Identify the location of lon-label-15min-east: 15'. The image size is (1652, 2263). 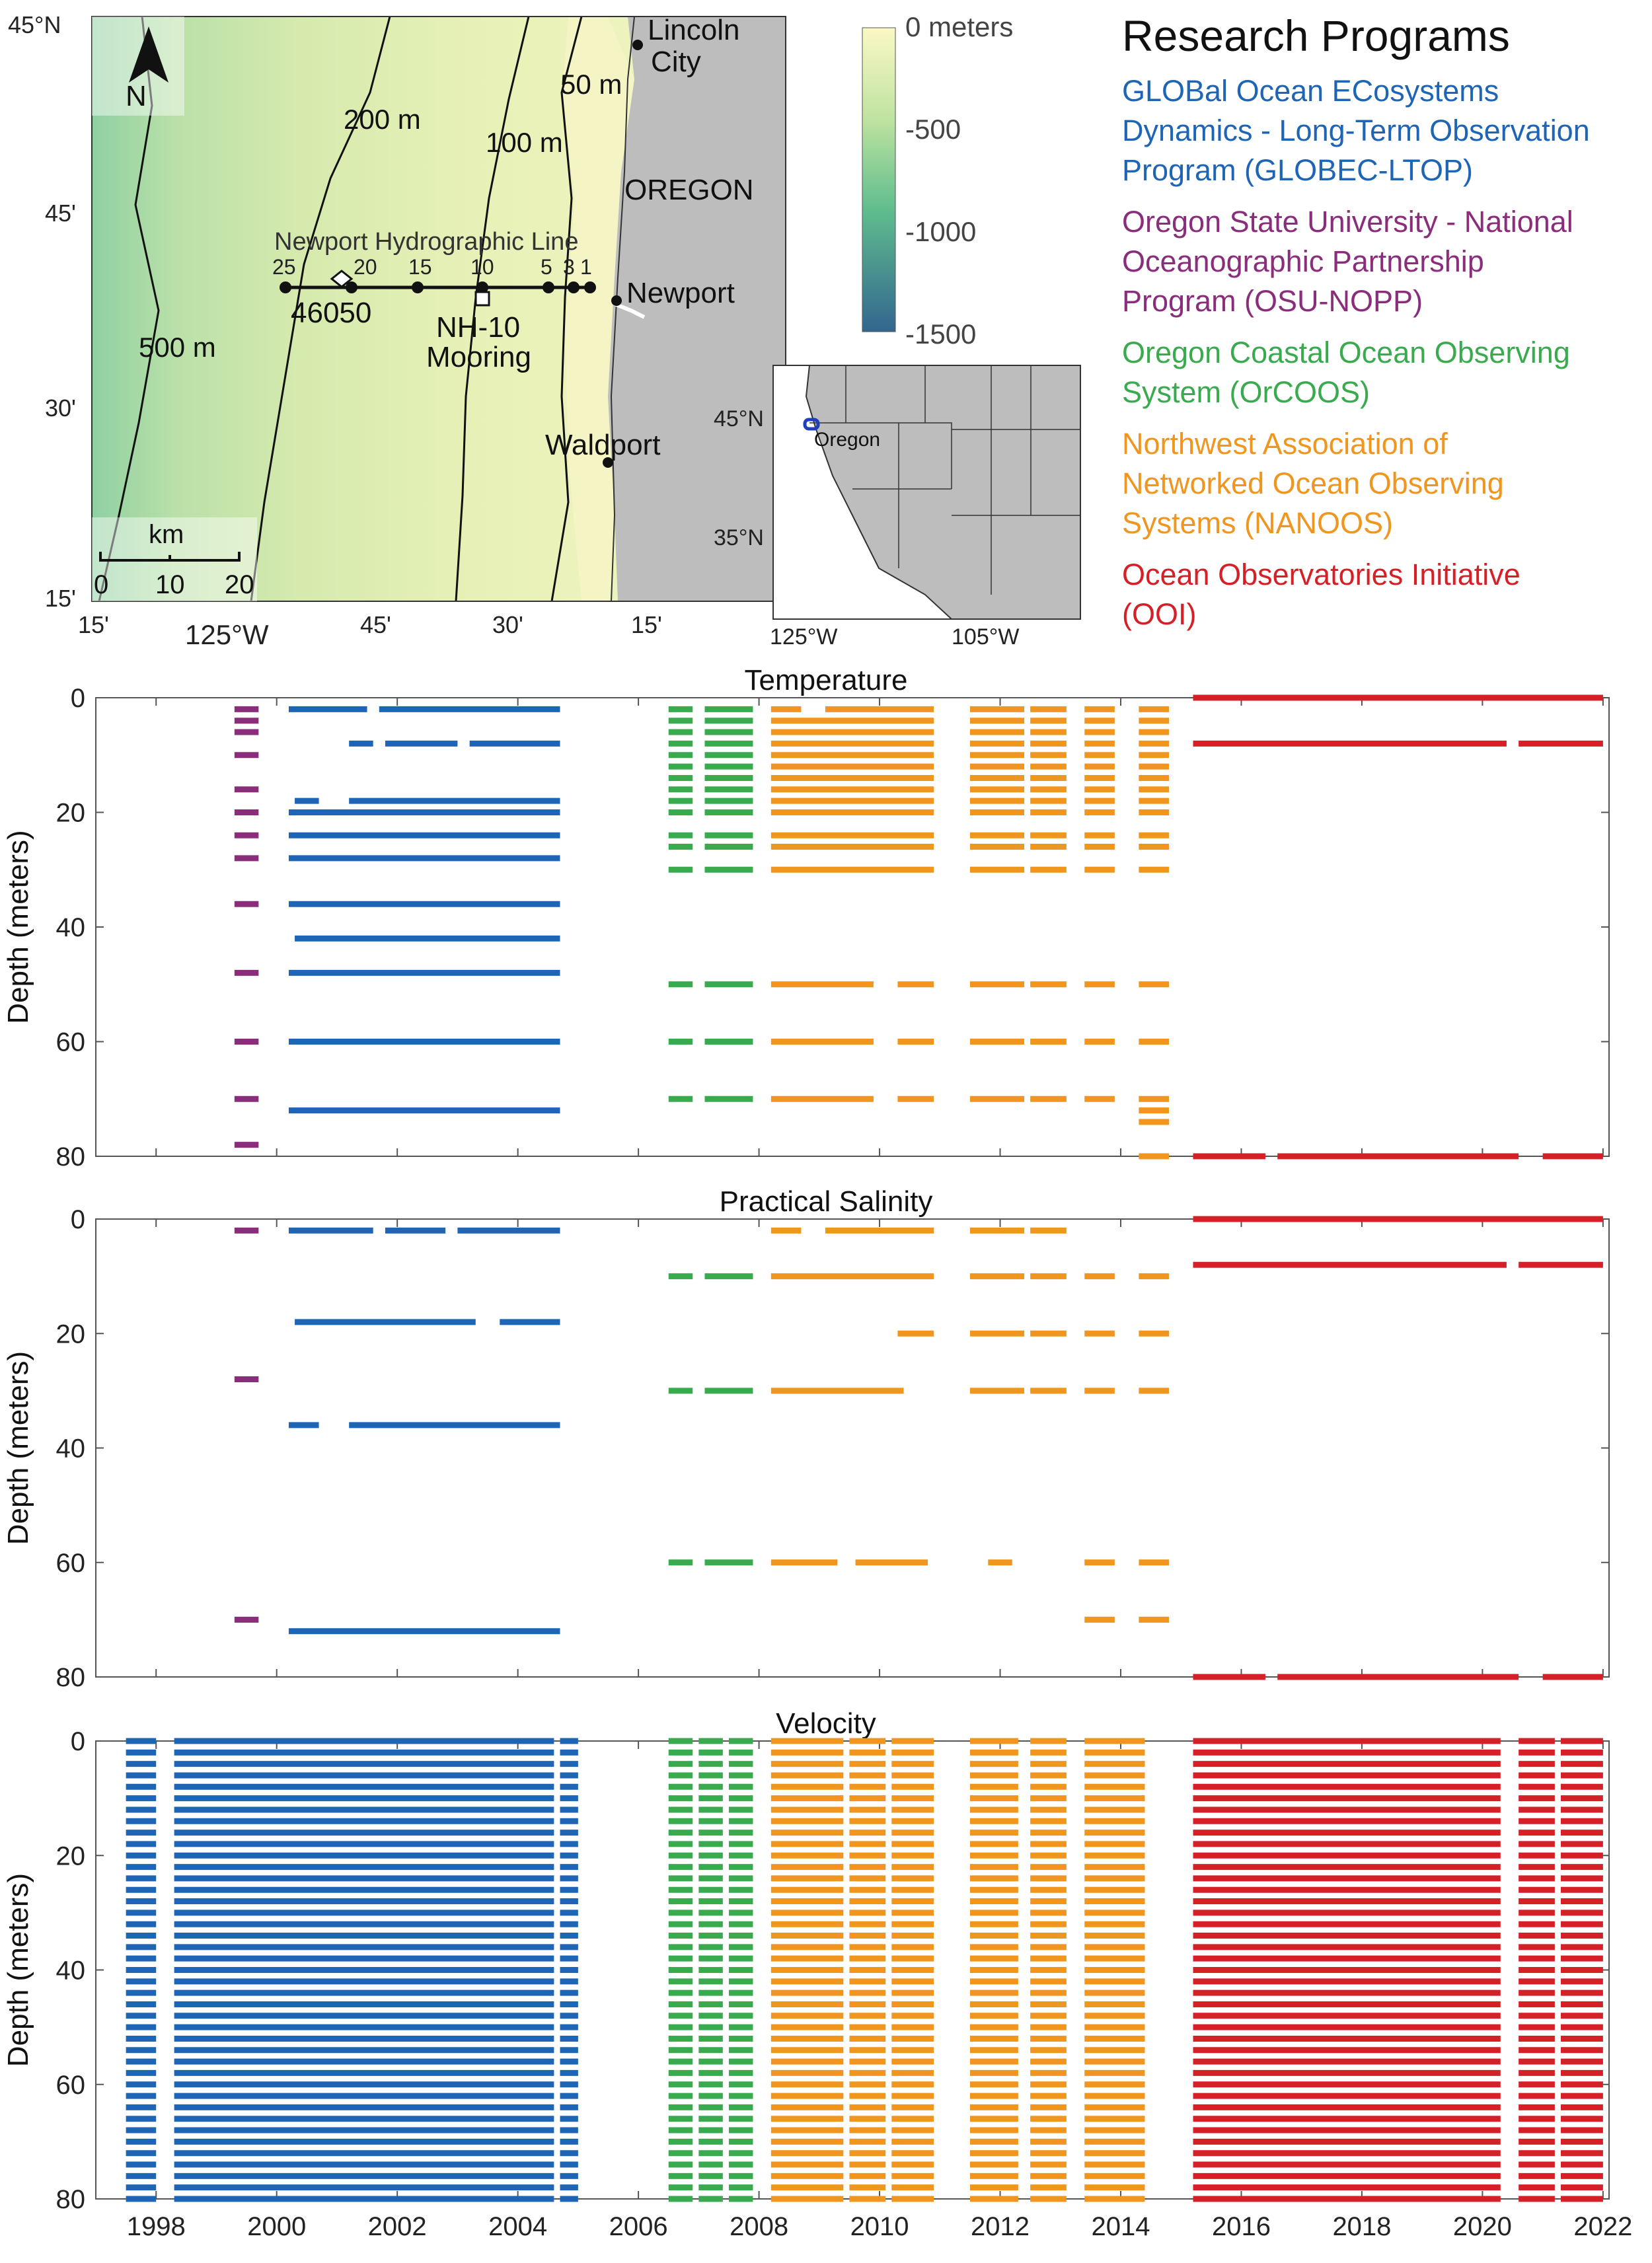
(646, 624).